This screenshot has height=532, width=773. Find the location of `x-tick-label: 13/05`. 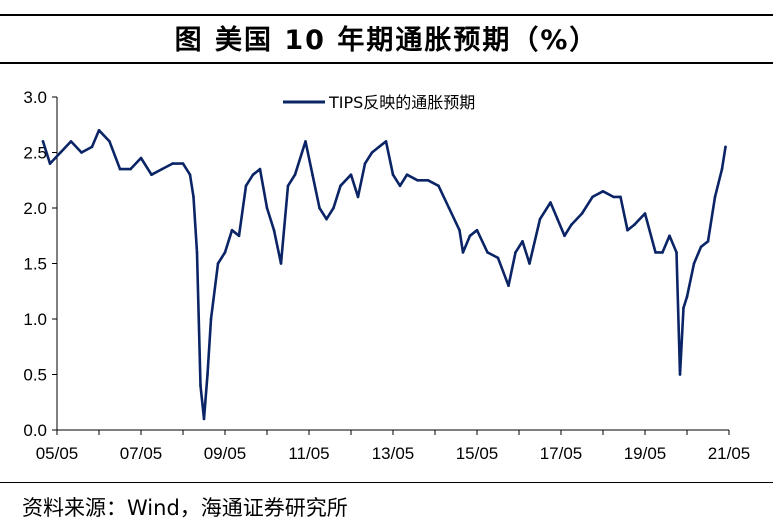

x-tick-label: 13/05 is located at coordinates (393, 453).